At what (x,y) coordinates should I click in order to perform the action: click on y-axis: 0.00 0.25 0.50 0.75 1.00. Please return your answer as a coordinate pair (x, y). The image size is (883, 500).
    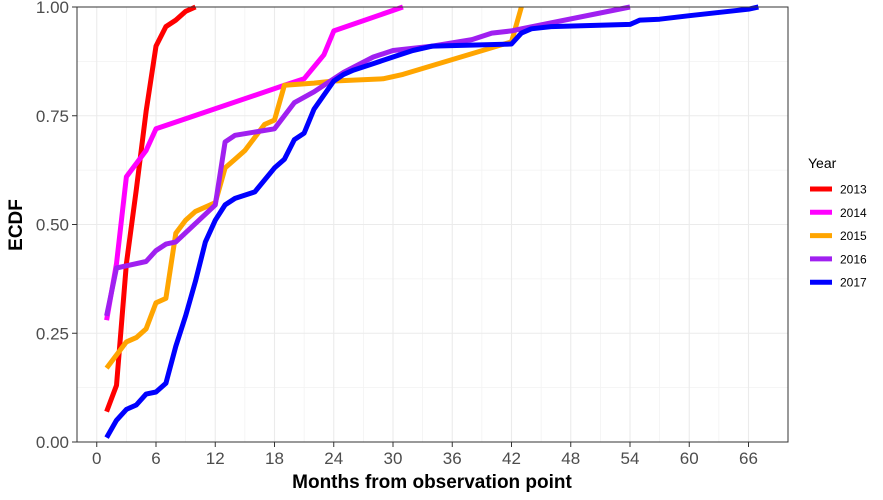
    Looking at the image, I should click on (56, 226).